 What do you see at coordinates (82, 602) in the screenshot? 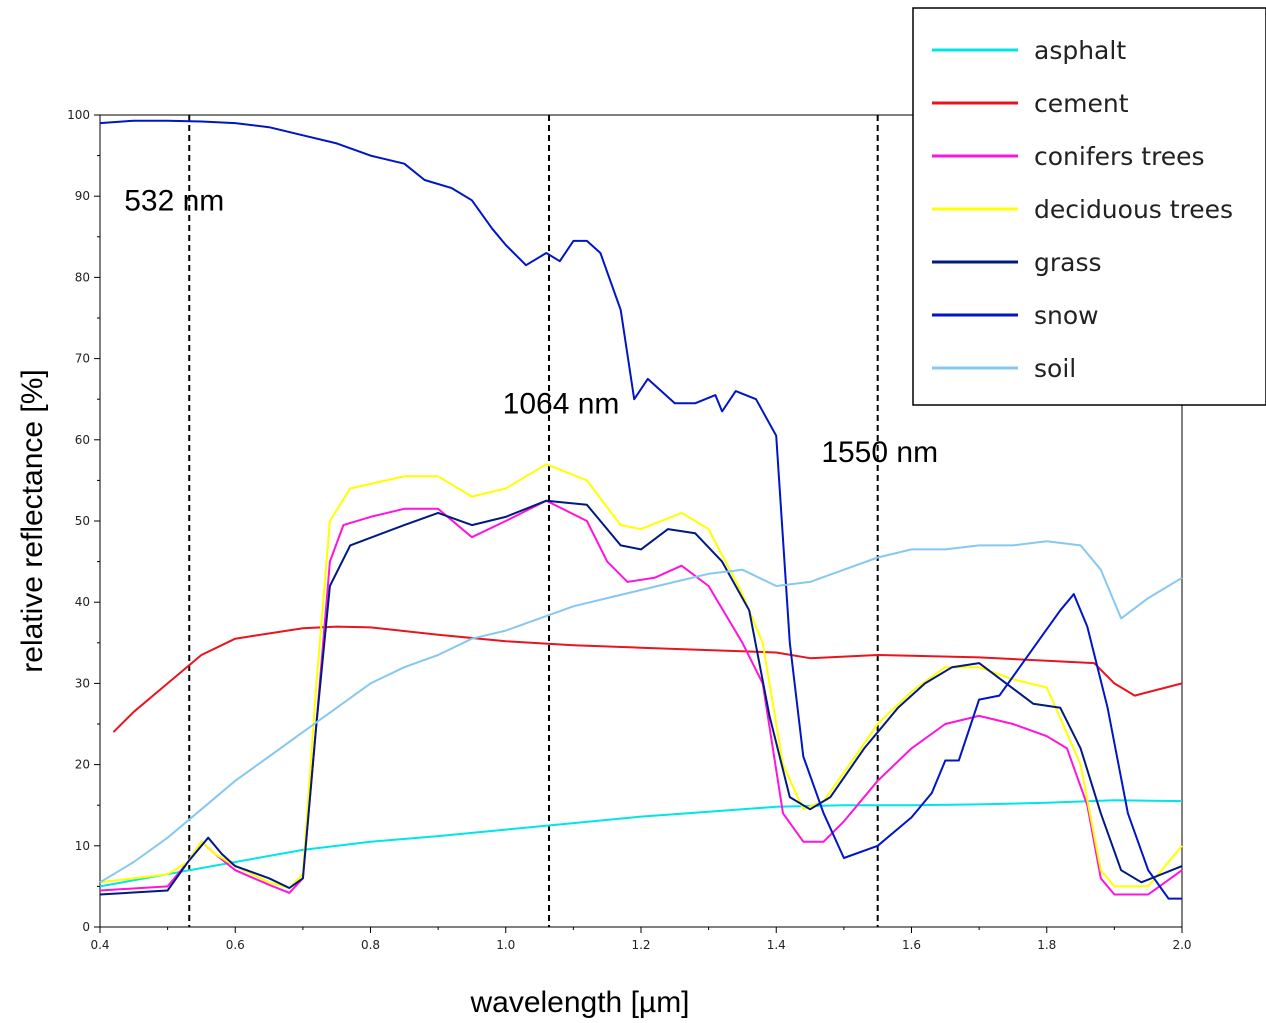
I see `y-tick-label: 40` at bounding box center [82, 602].